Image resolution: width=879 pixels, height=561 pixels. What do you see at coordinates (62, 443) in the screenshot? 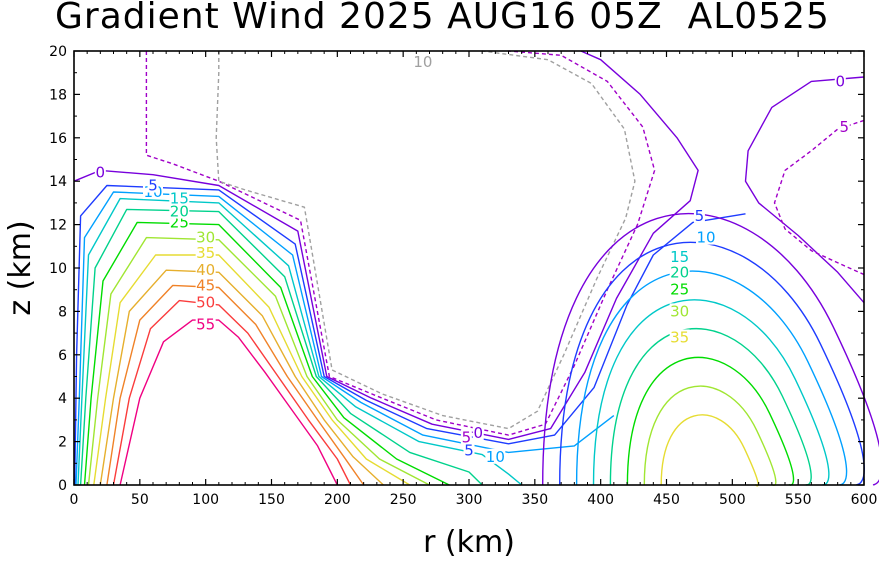
I see `y-tick-label: 2` at bounding box center [62, 443].